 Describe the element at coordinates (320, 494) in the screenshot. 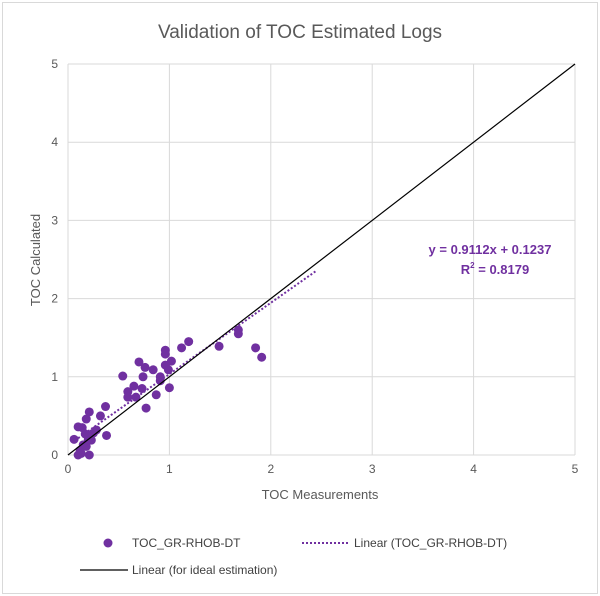

I see `x-axis-label: TOC Measurements` at that location.